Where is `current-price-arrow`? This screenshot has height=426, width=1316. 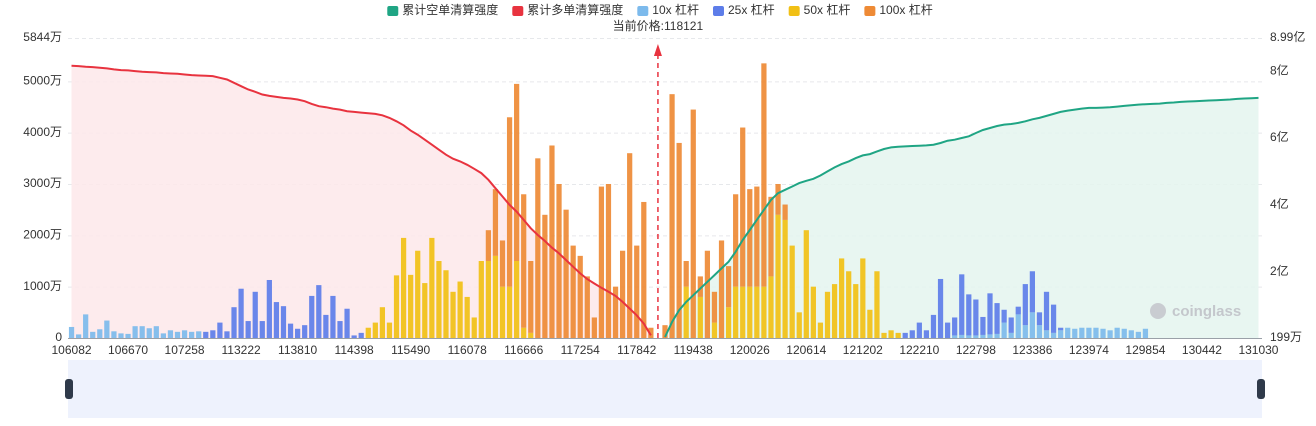
current-price-arrow is located at coordinates (657, 50).